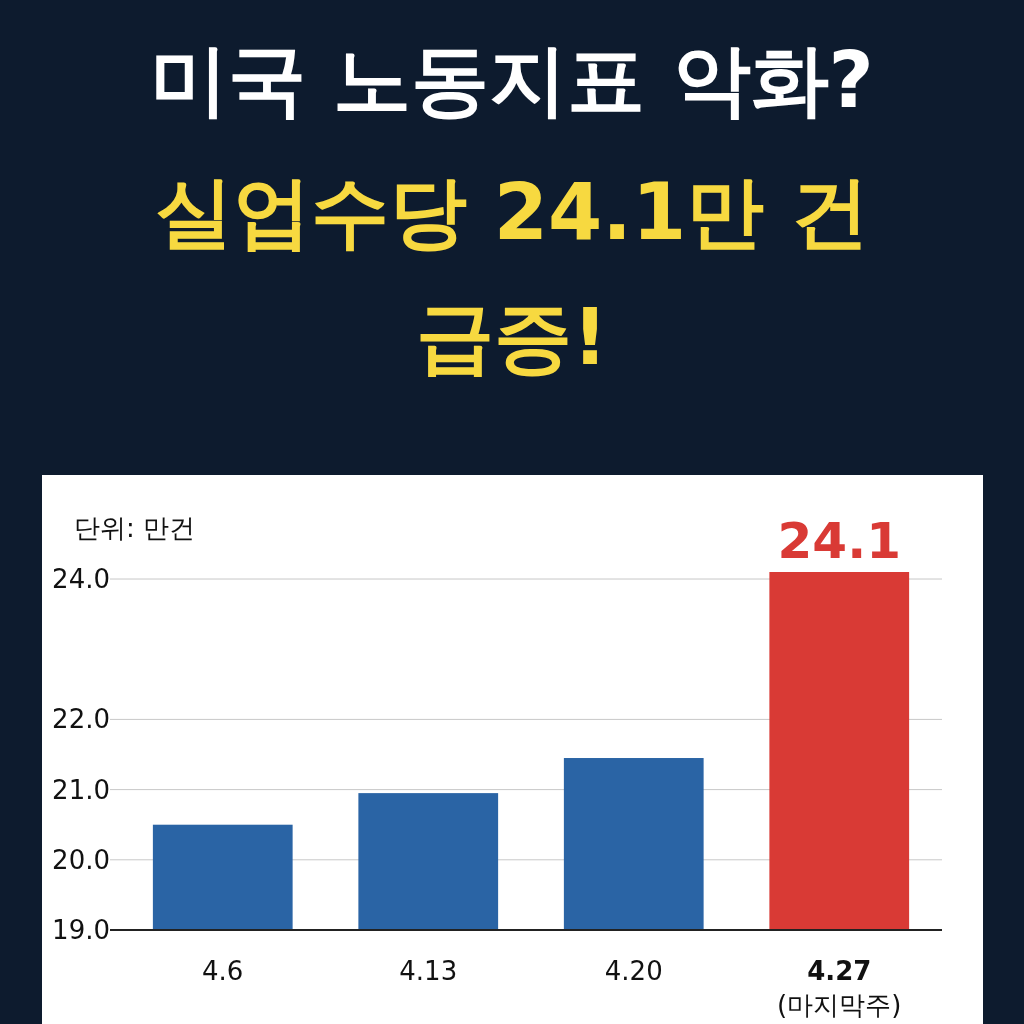  I want to click on x-tick-label: 4.13, so click(428, 971).